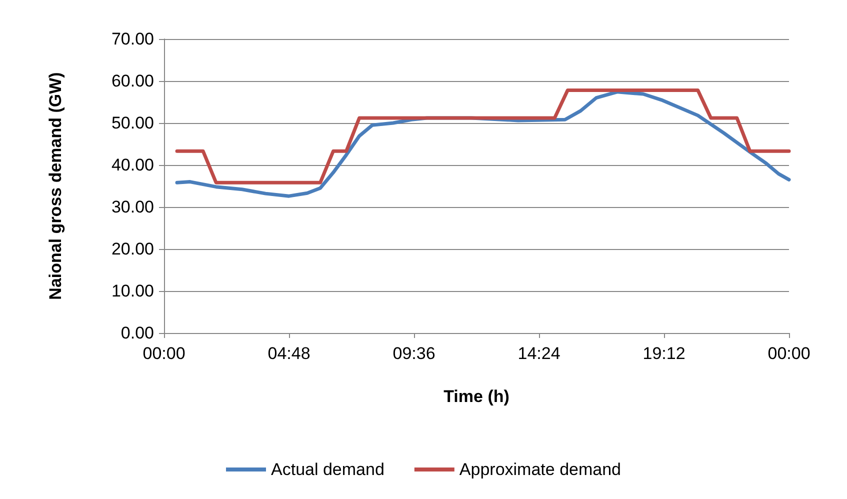 The image size is (847, 499). What do you see at coordinates (132, 291) in the screenshot?
I see `y-tick-label: 10.00` at bounding box center [132, 291].